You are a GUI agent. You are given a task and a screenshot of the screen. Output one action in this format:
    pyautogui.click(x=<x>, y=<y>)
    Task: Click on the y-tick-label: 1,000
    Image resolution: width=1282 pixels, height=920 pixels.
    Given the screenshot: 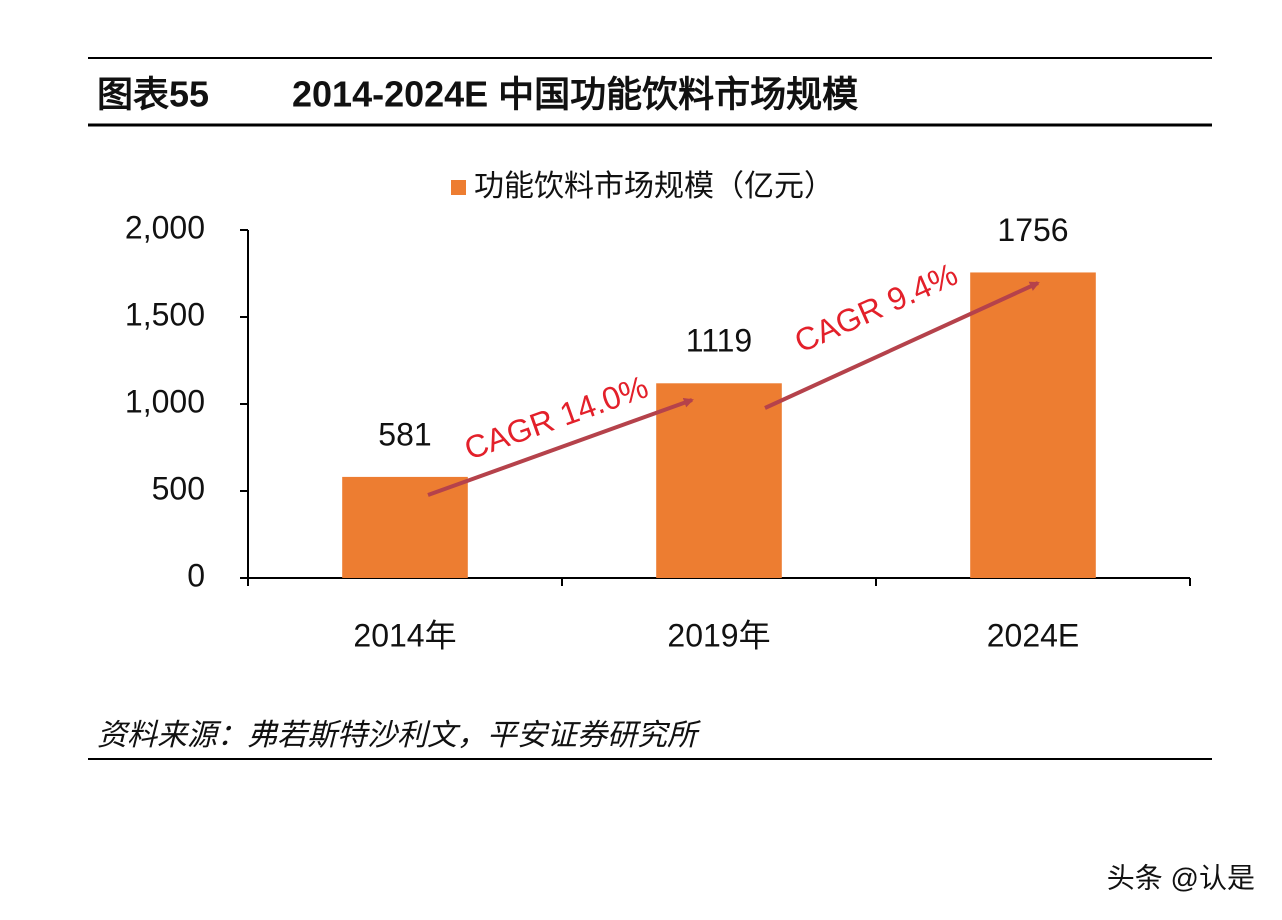 What is the action you would take?
    pyautogui.click(x=165, y=401)
    